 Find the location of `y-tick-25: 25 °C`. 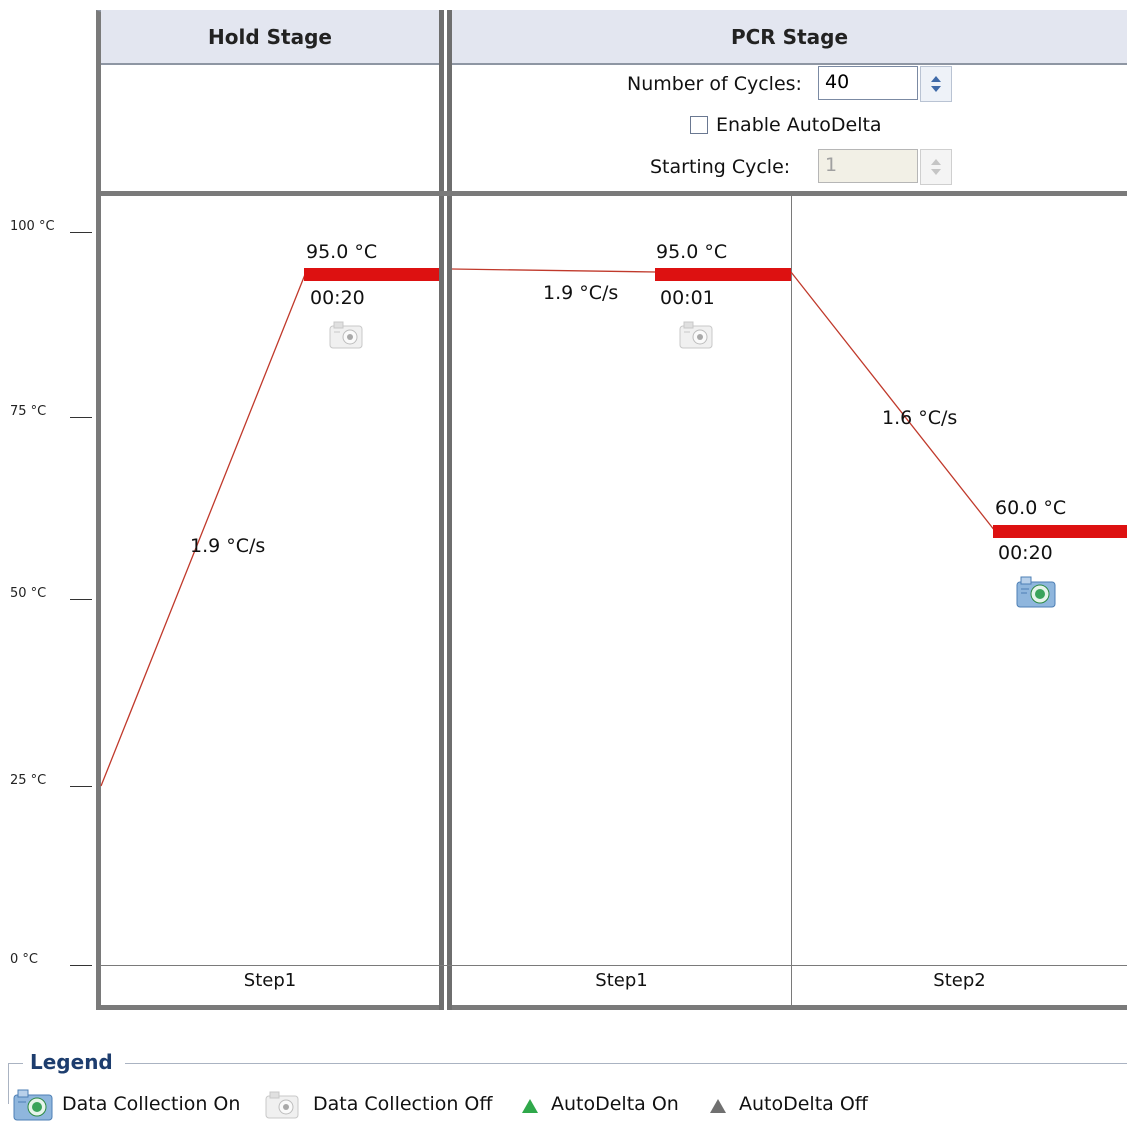

y-tick-25: 25 °C is located at coordinates (28, 780).